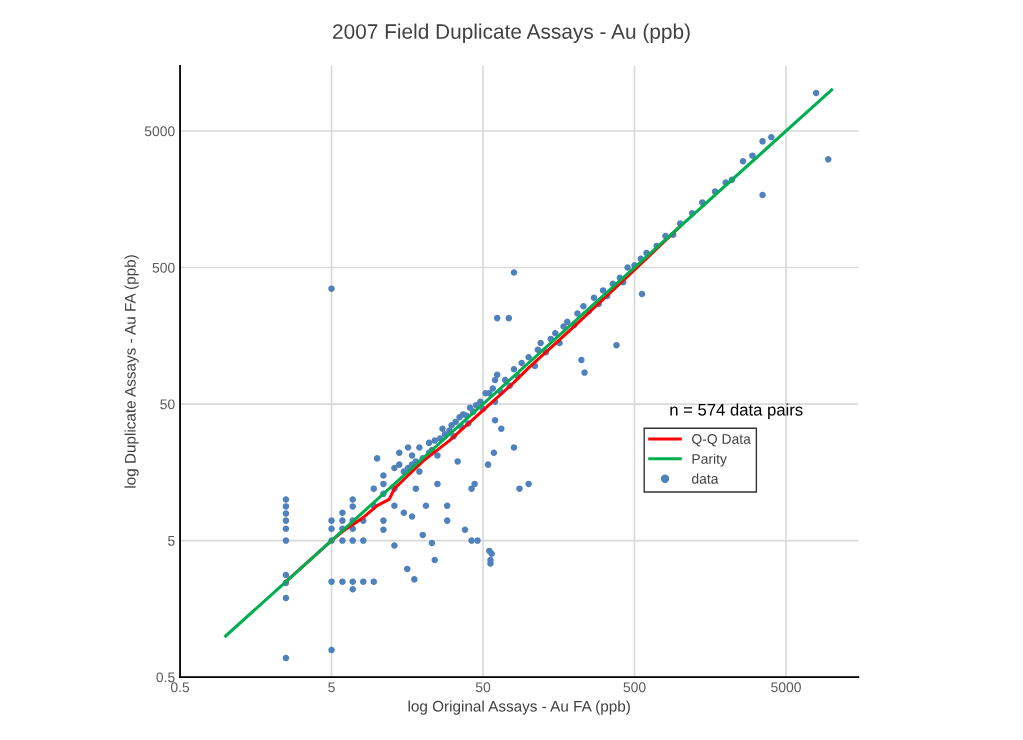 This screenshot has height=740, width=1023. What do you see at coordinates (705, 478) in the screenshot?
I see `legend-label: data` at bounding box center [705, 478].